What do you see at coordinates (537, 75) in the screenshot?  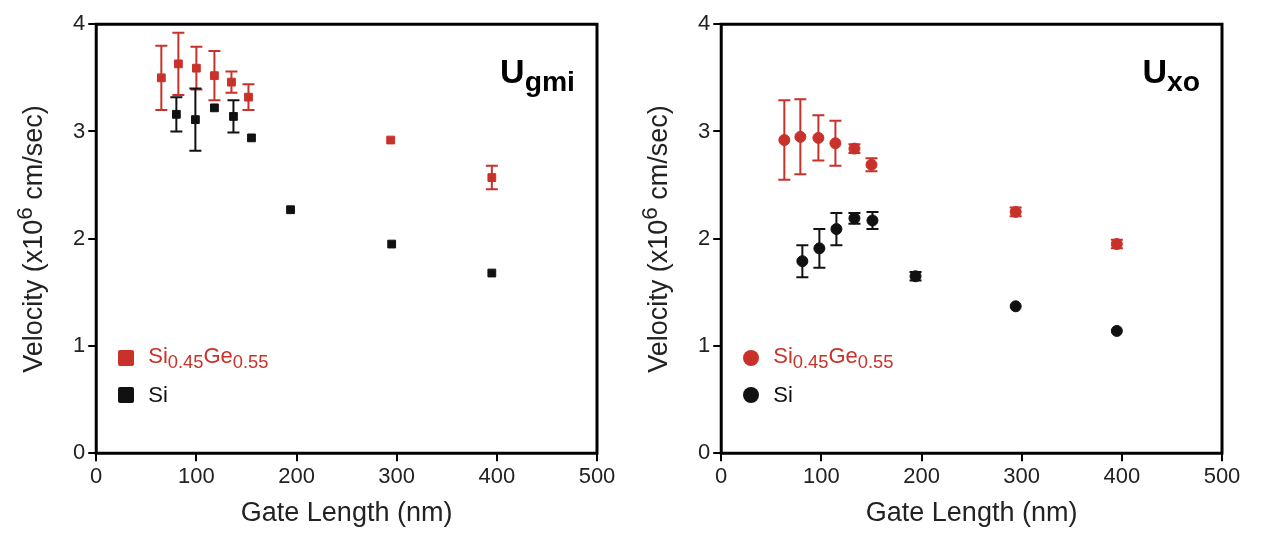 I see `annotation: U$_{gmi}$` at bounding box center [537, 75].